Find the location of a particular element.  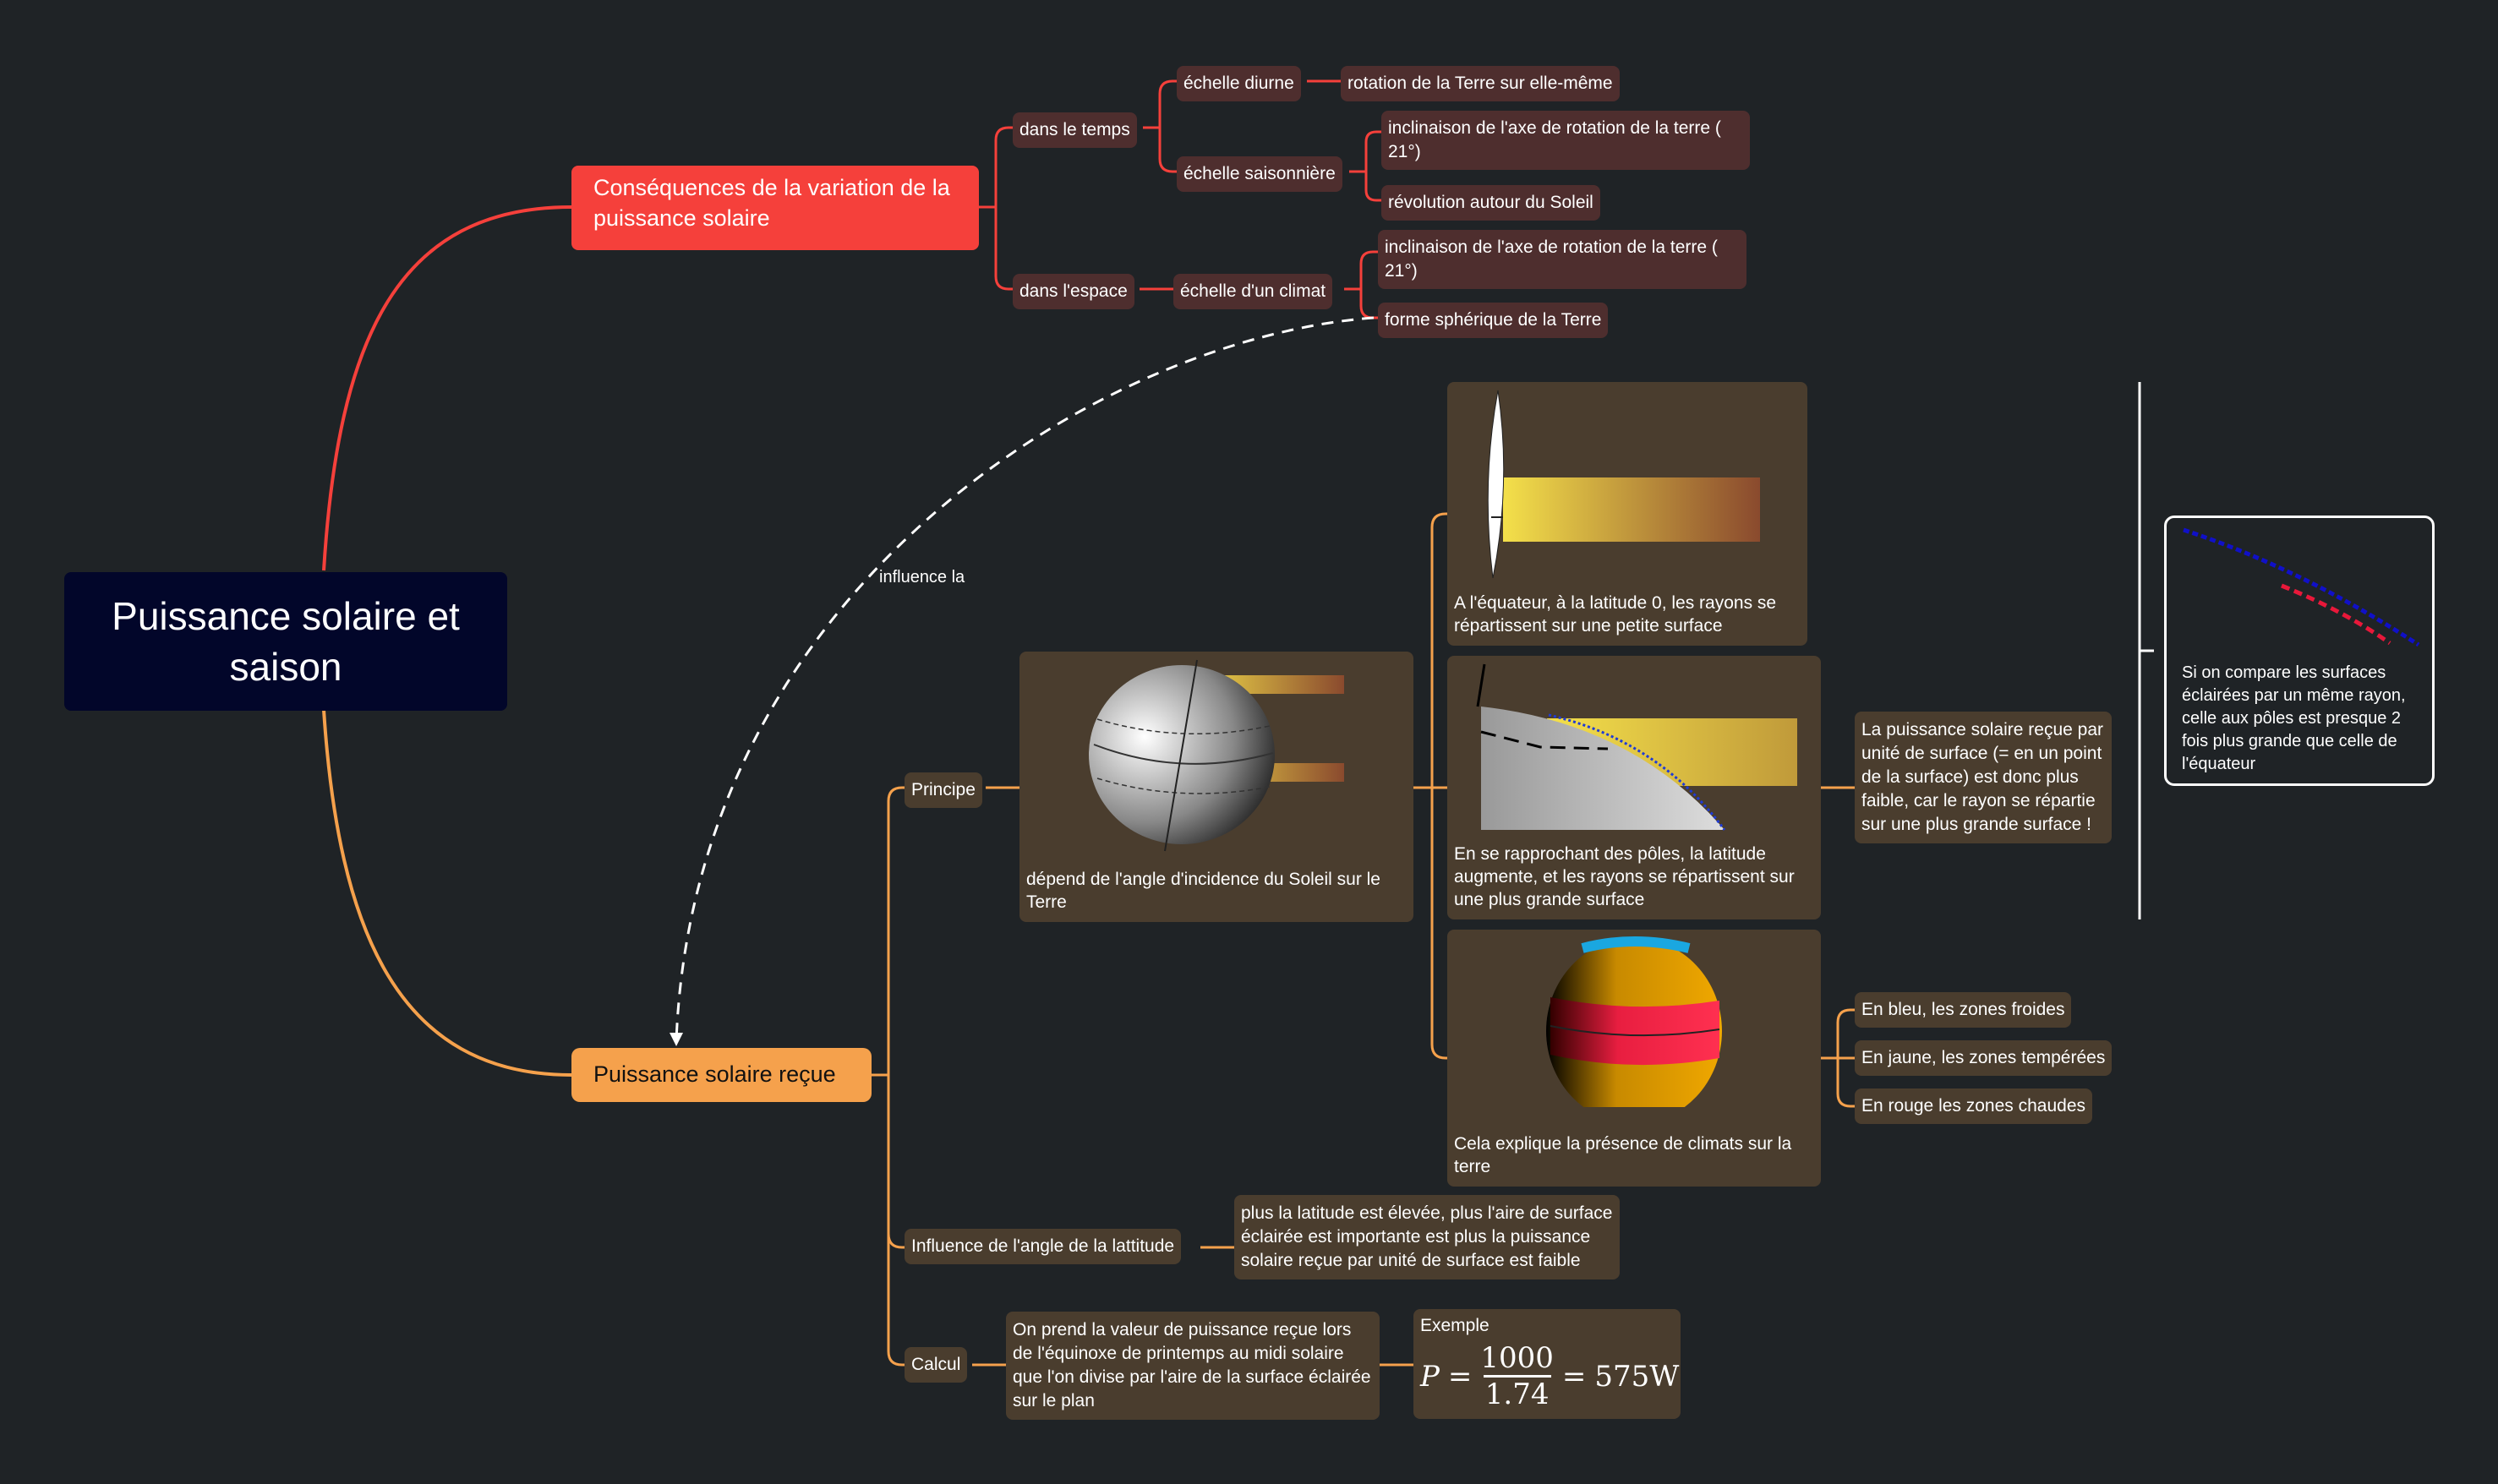

dans-le-temps-label: dans le temps is located at coordinates (1074, 130).